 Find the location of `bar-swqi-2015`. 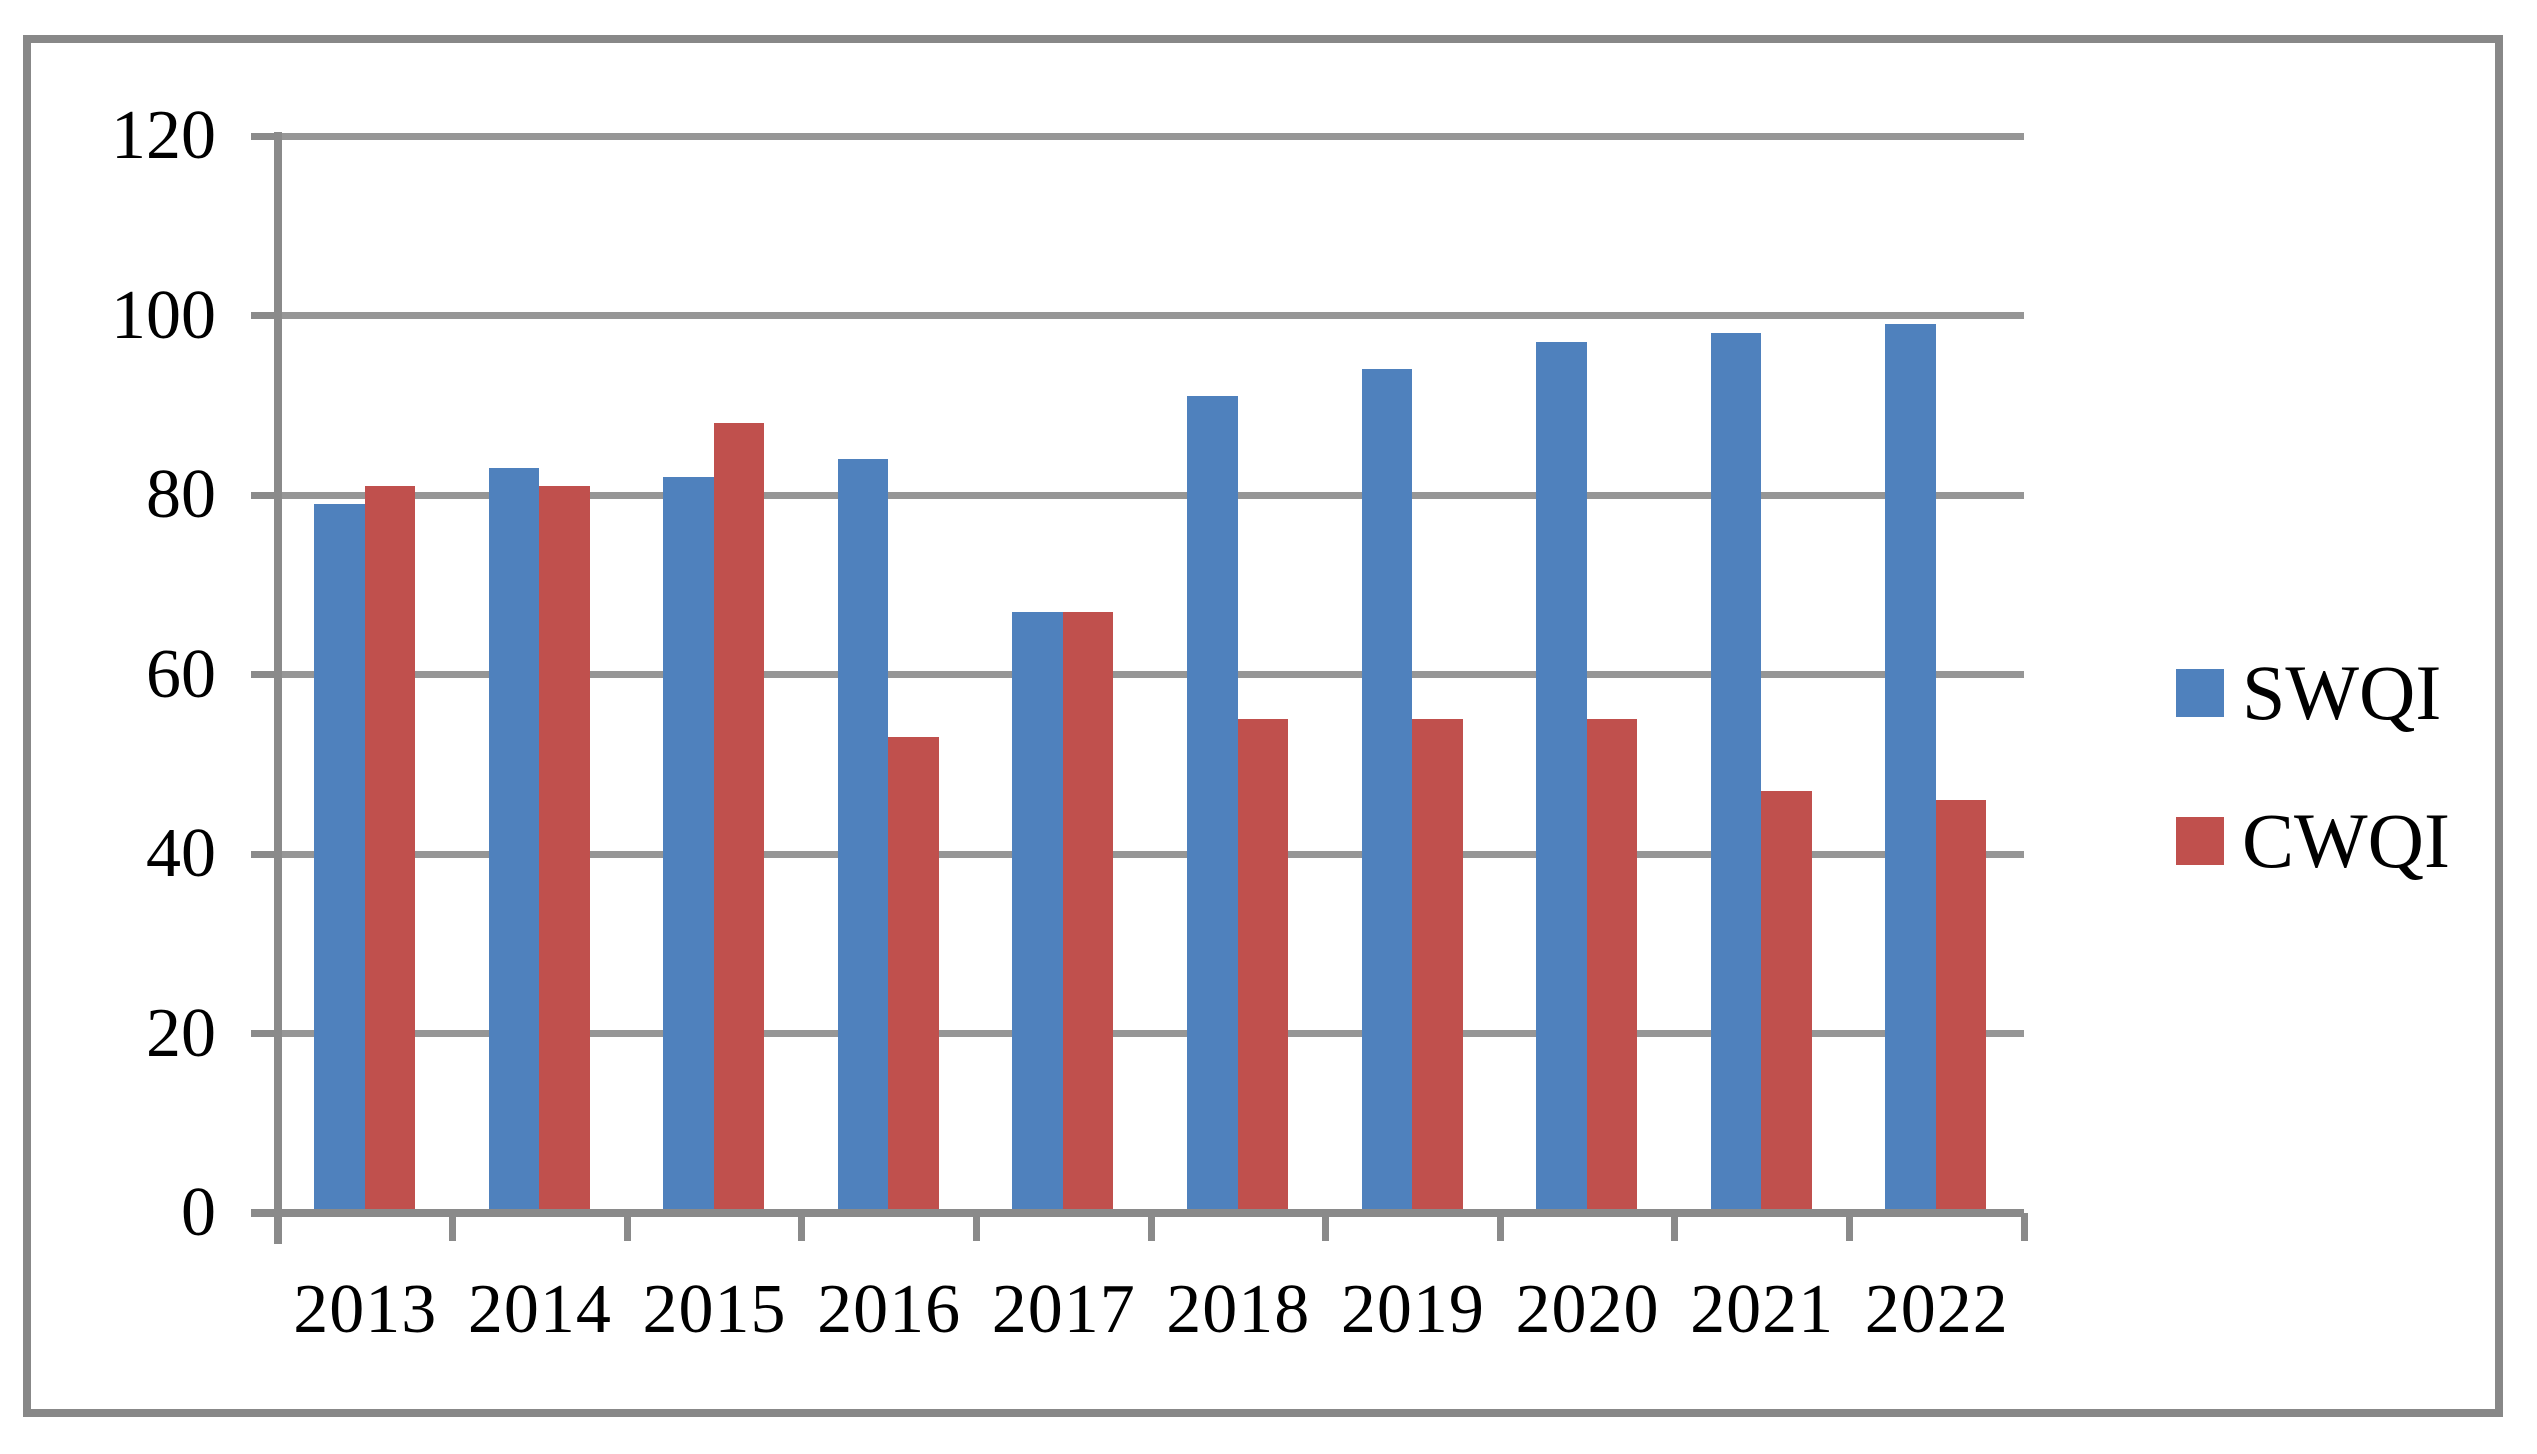

bar-swqi-2015 is located at coordinates (688, 845).